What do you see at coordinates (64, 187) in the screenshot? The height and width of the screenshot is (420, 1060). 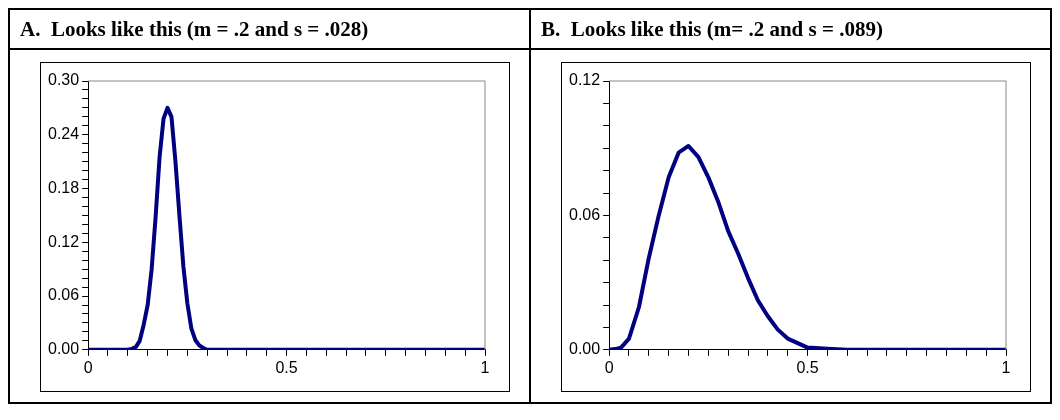 I see `y-tick-label: 0.18` at bounding box center [64, 187].